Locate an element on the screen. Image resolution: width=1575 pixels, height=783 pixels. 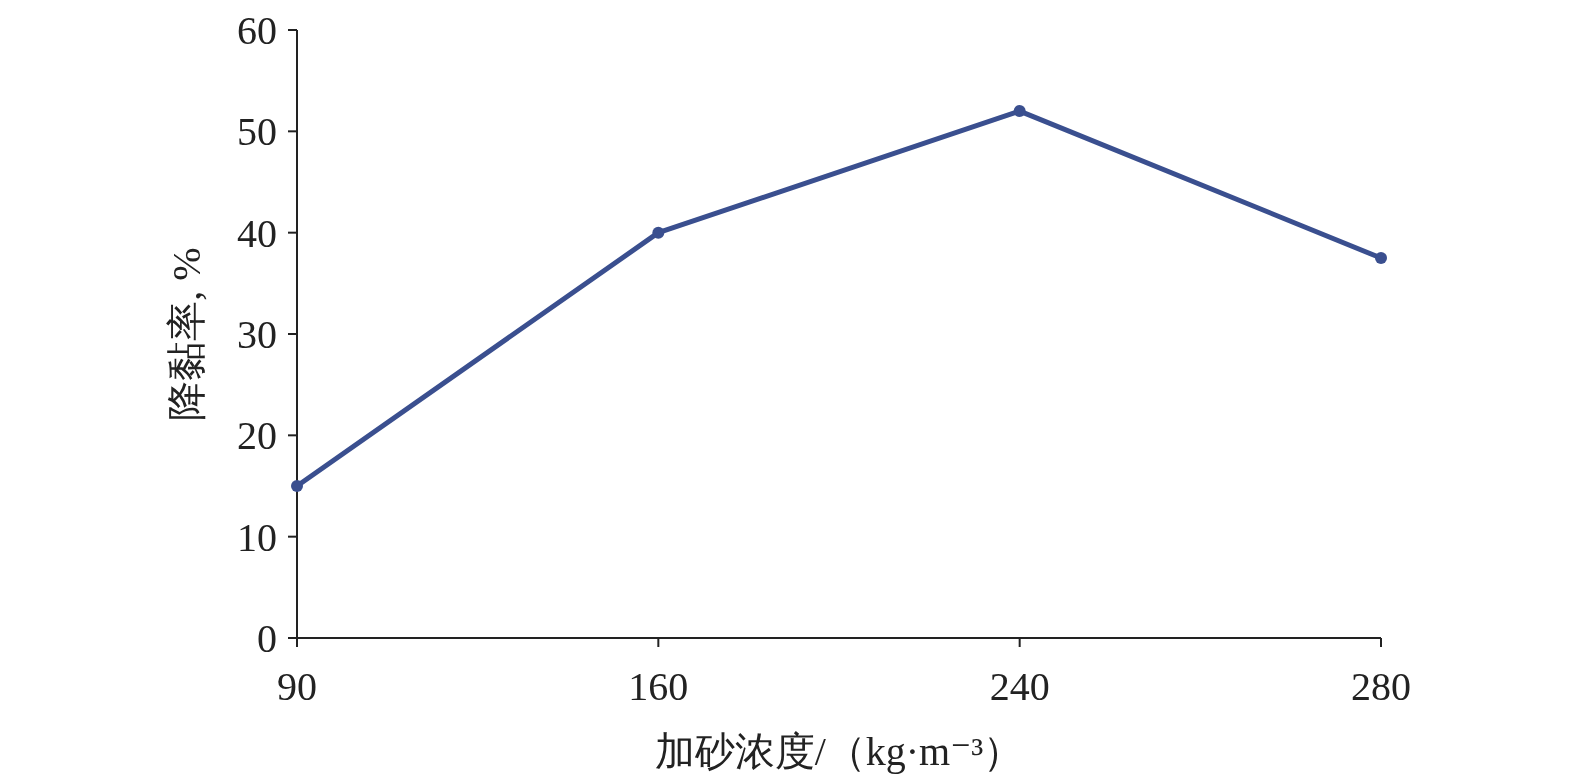
x-axis-title: 加砂浓度/（kg·m⁻³） is located at coordinates (839, 751).